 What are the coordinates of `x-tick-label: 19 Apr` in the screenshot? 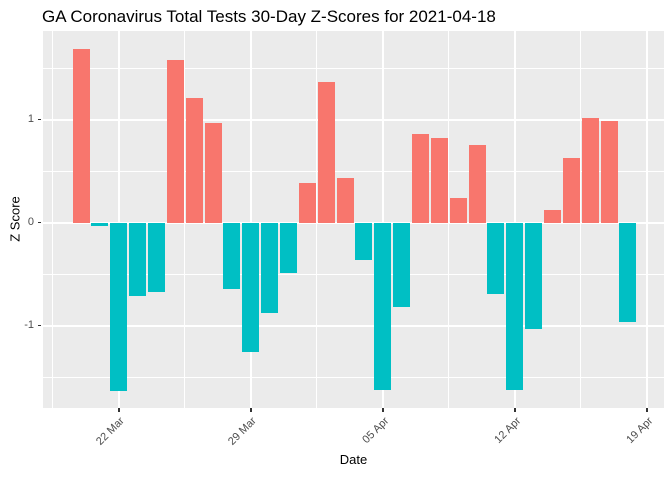 It's located at (640, 430).